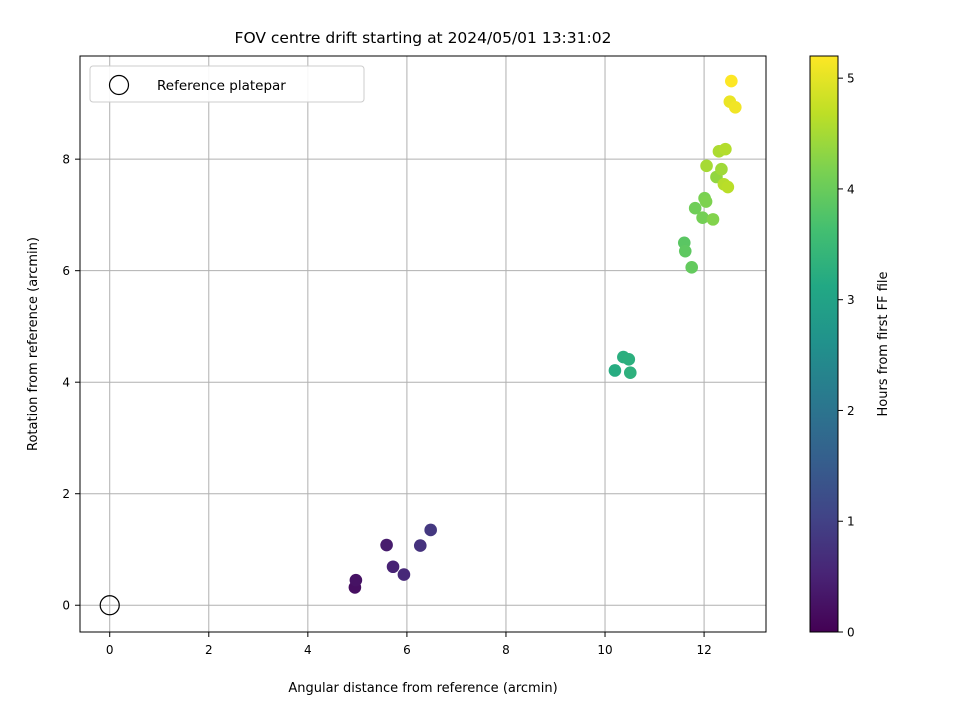 The image size is (960, 720). What do you see at coordinates (506, 650) in the screenshot?
I see `x-tick-label: 8` at bounding box center [506, 650].